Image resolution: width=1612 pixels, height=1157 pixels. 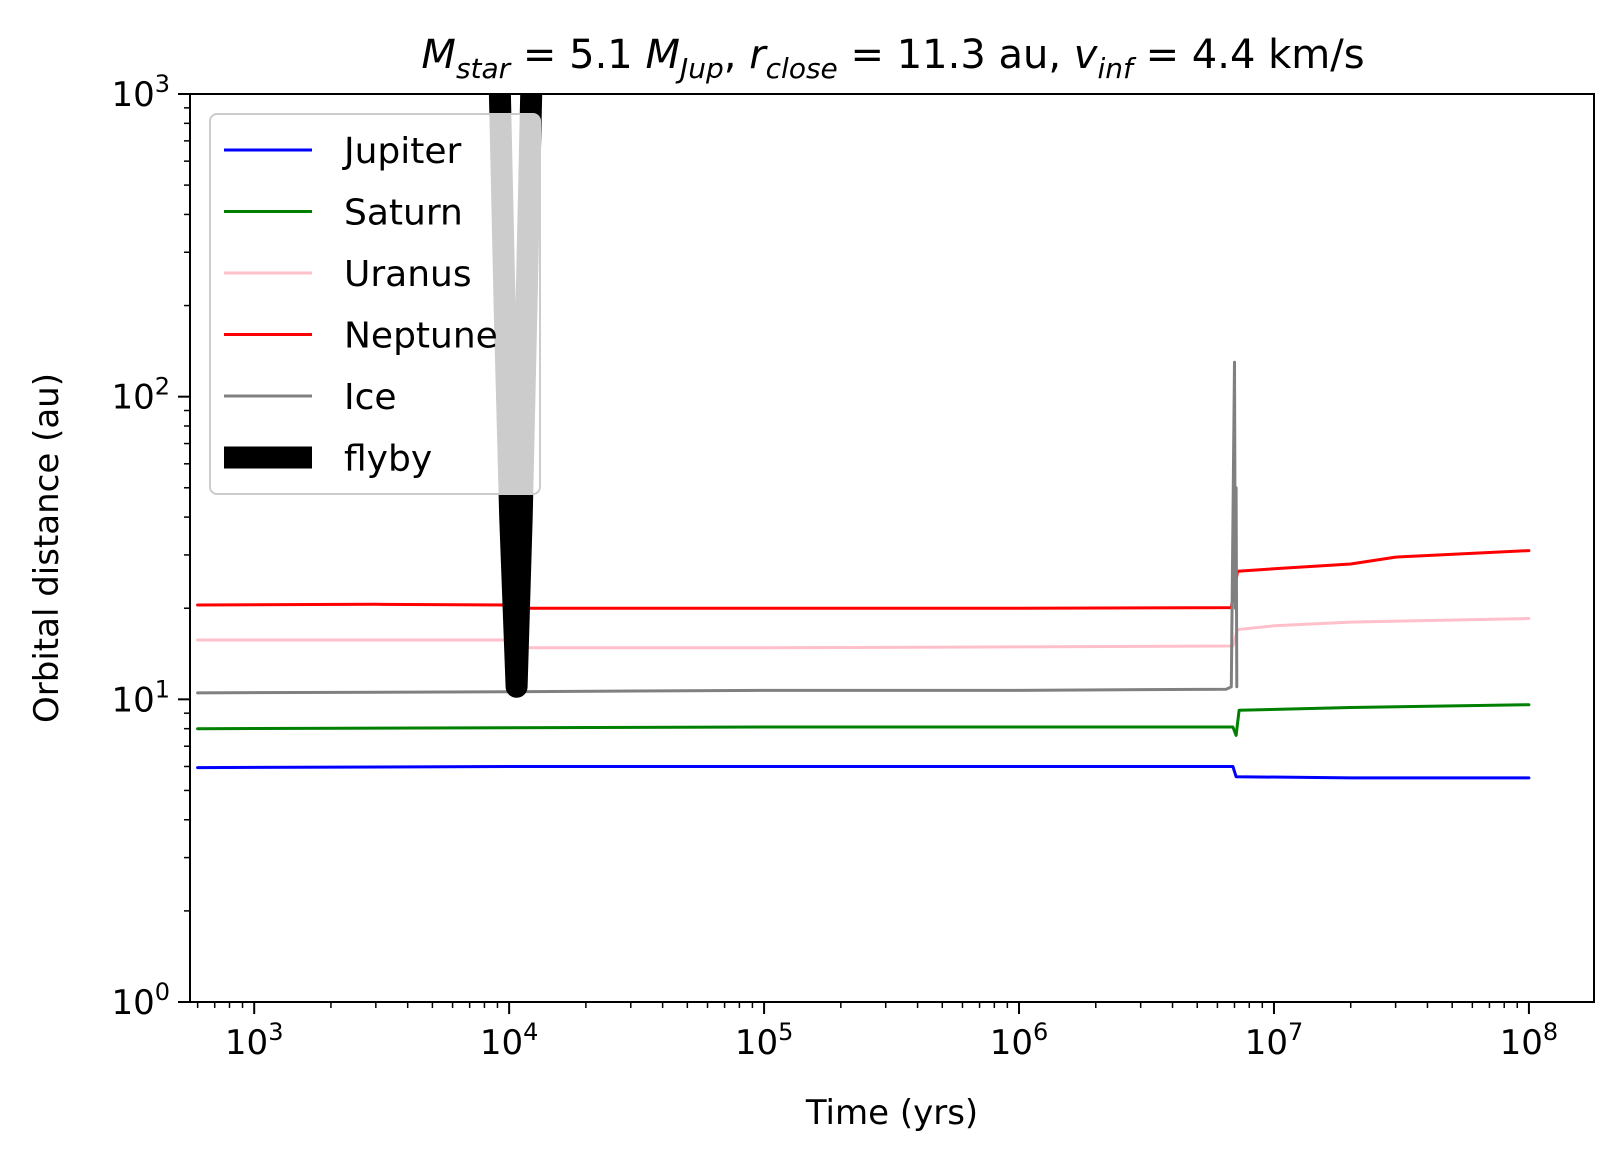 I want to click on legend: Jupiter Saturn Uranus Neptune Ice flyby, so click(x=375, y=304).